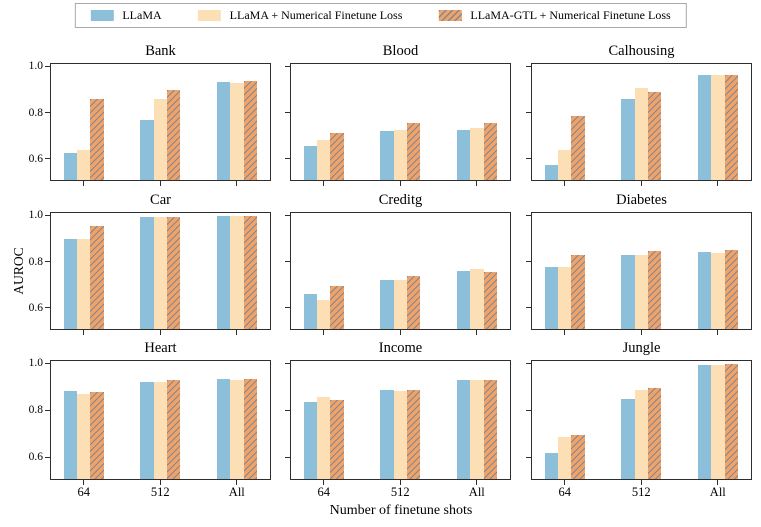 This screenshot has width=761, height=527. I want to click on legend-item-llama-nfl: LLaMA + Numerical Finetune Loss, so click(300, 15).